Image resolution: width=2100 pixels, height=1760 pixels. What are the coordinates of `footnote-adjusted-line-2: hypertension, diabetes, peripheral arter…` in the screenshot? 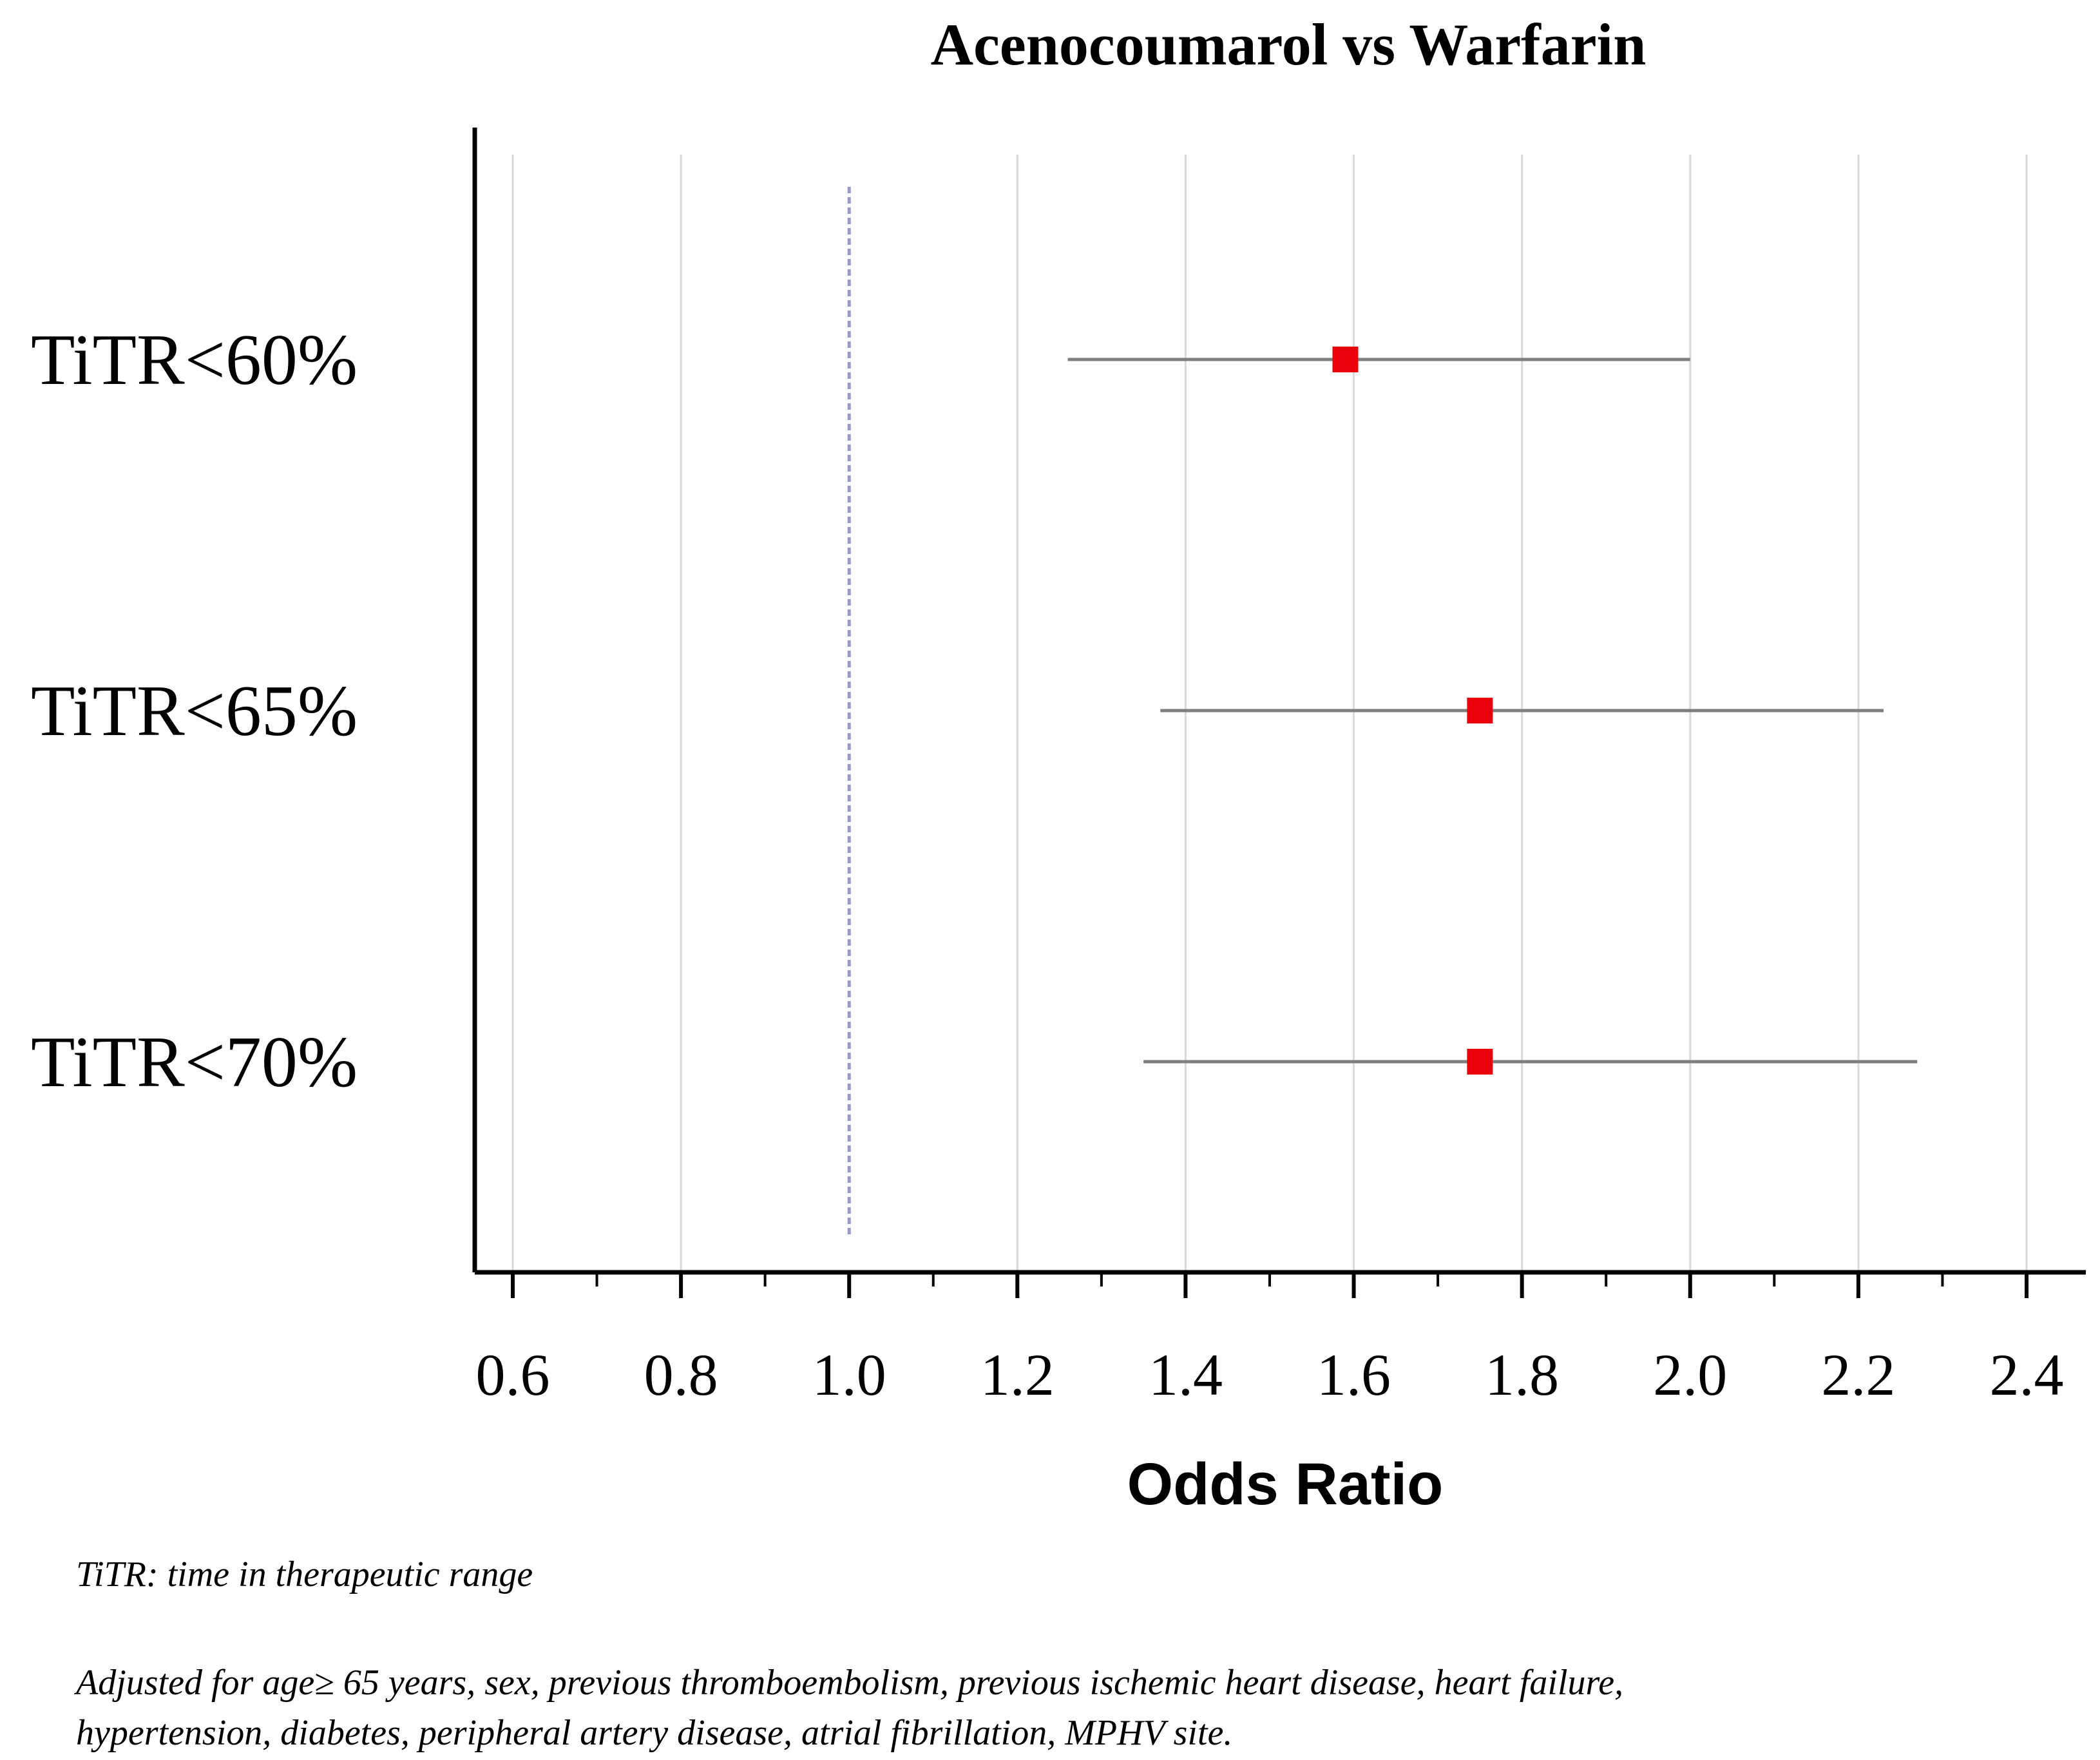 It's located at (654, 1733).